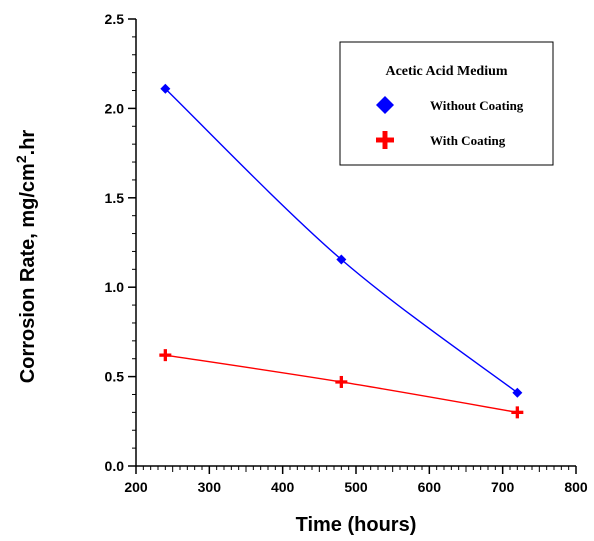 This screenshot has width=594, height=541. What do you see at coordinates (115, 287) in the screenshot?
I see `y-tick-label: 1.0` at bounding box center [115, 287].